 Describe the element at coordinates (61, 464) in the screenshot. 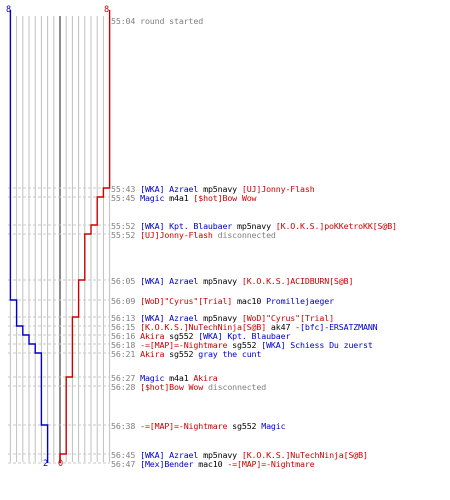

I see `red-end-score: 0` at that location.